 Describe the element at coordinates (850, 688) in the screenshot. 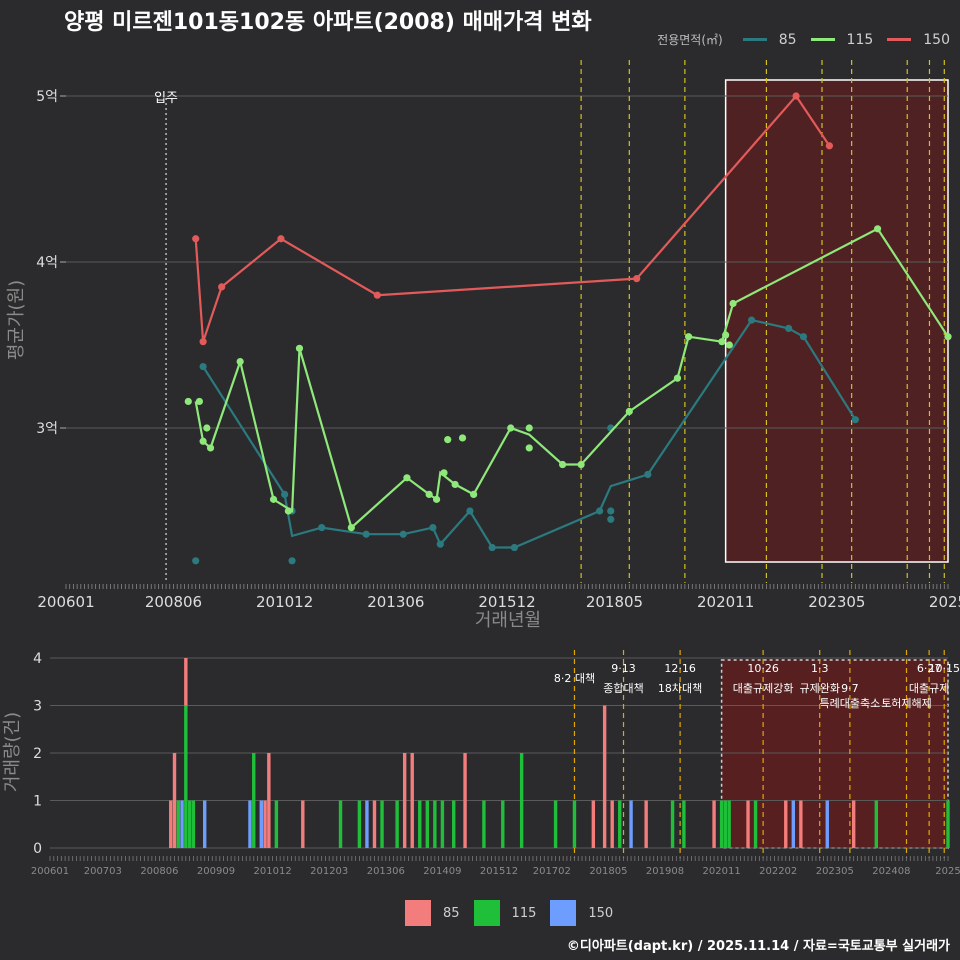

I see `policy-annotation: 9·7` at that location.